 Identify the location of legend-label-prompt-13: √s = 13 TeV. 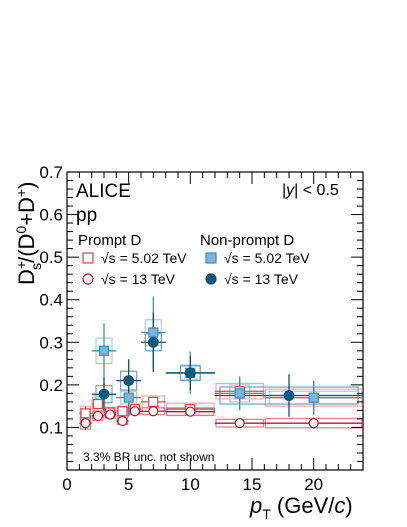
(138, 279).